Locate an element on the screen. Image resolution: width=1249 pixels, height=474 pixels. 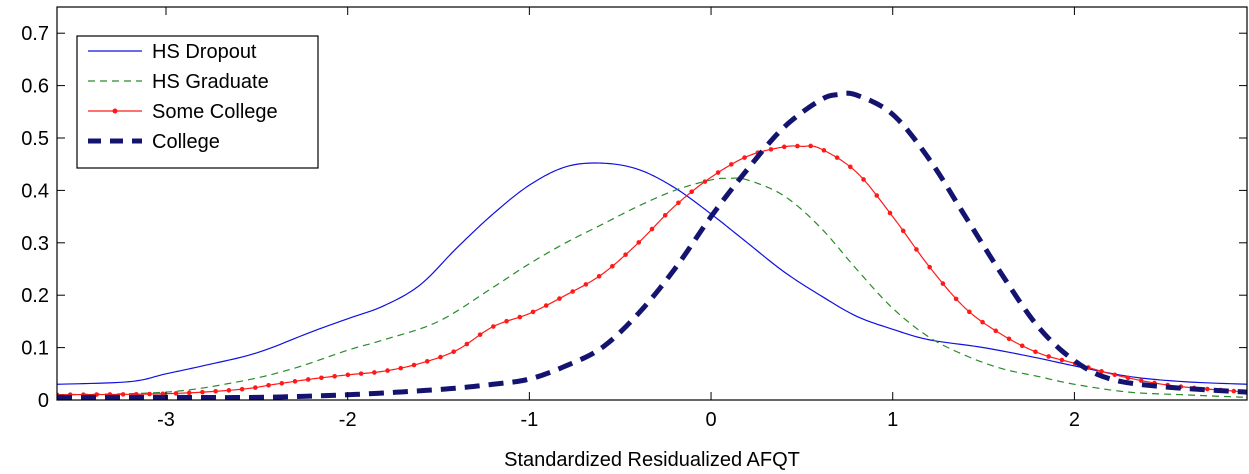
legend-entry: College is located at coordinates (154, 142).